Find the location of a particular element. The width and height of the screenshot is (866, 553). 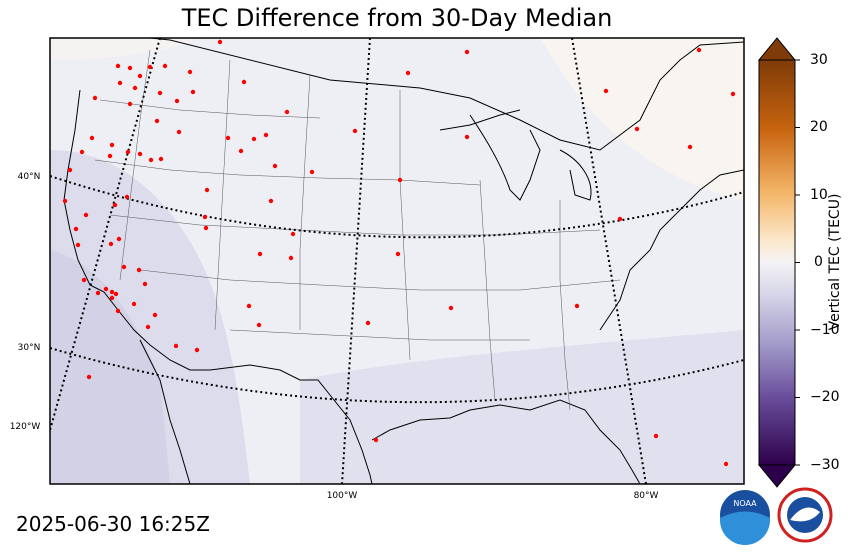

map-title: TEC Difference from 30-Day Median is located at coordinates (397, 18).